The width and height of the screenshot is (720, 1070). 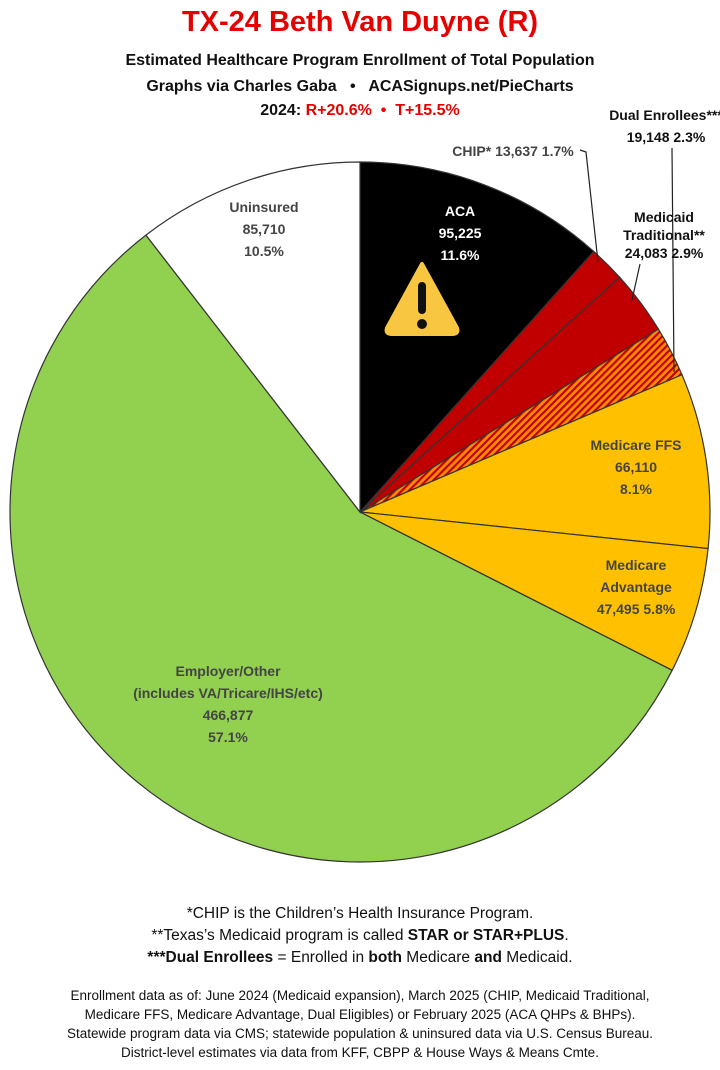 I want to click on footnote-segment: ., so click(x=566, y=935).